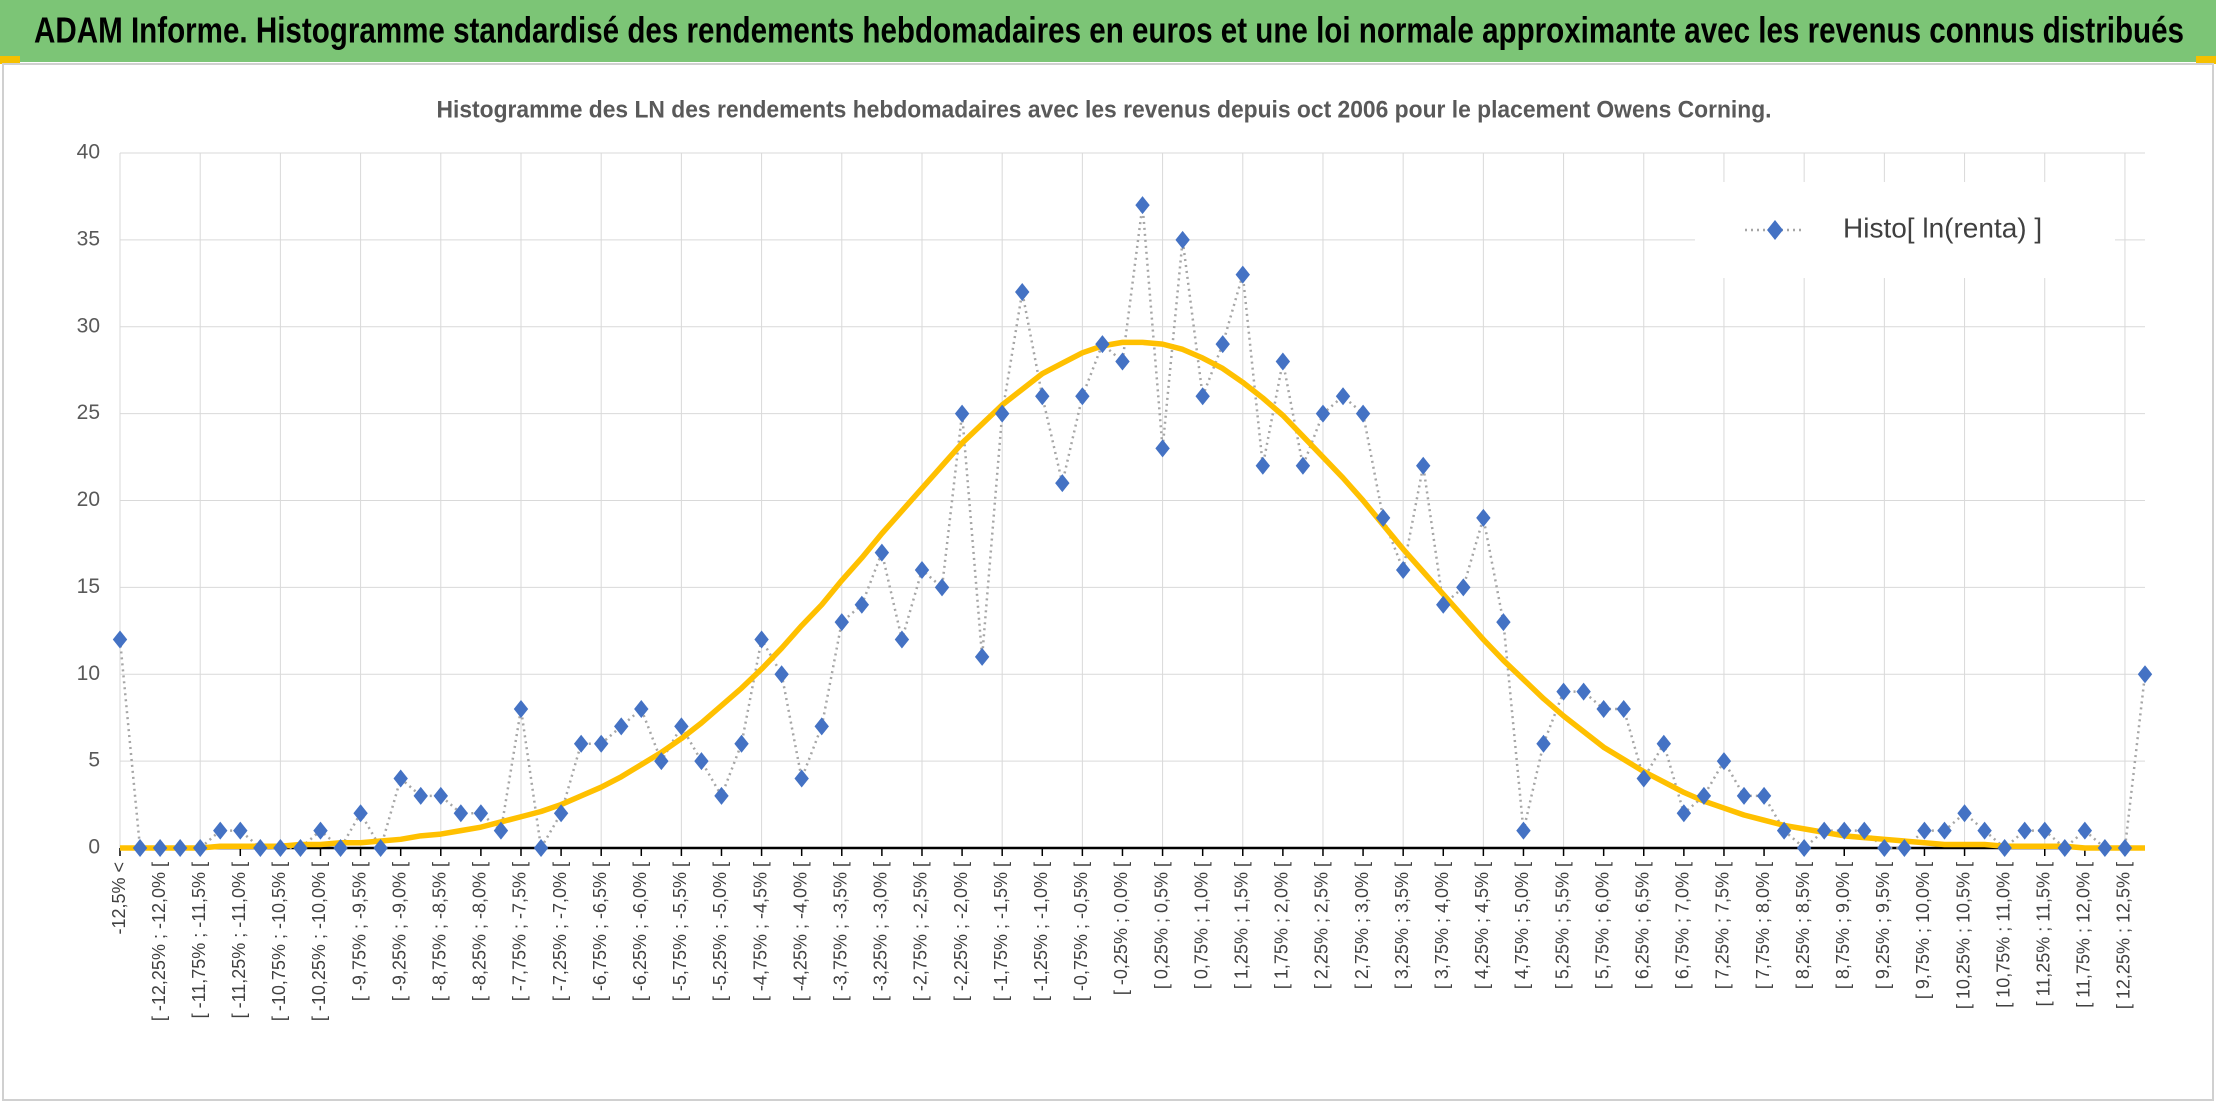 This screenshot has width=2216, height=1102. I want to click on x-tick-label: [ -9,25% ; -9,0% [, so click(399, 931).